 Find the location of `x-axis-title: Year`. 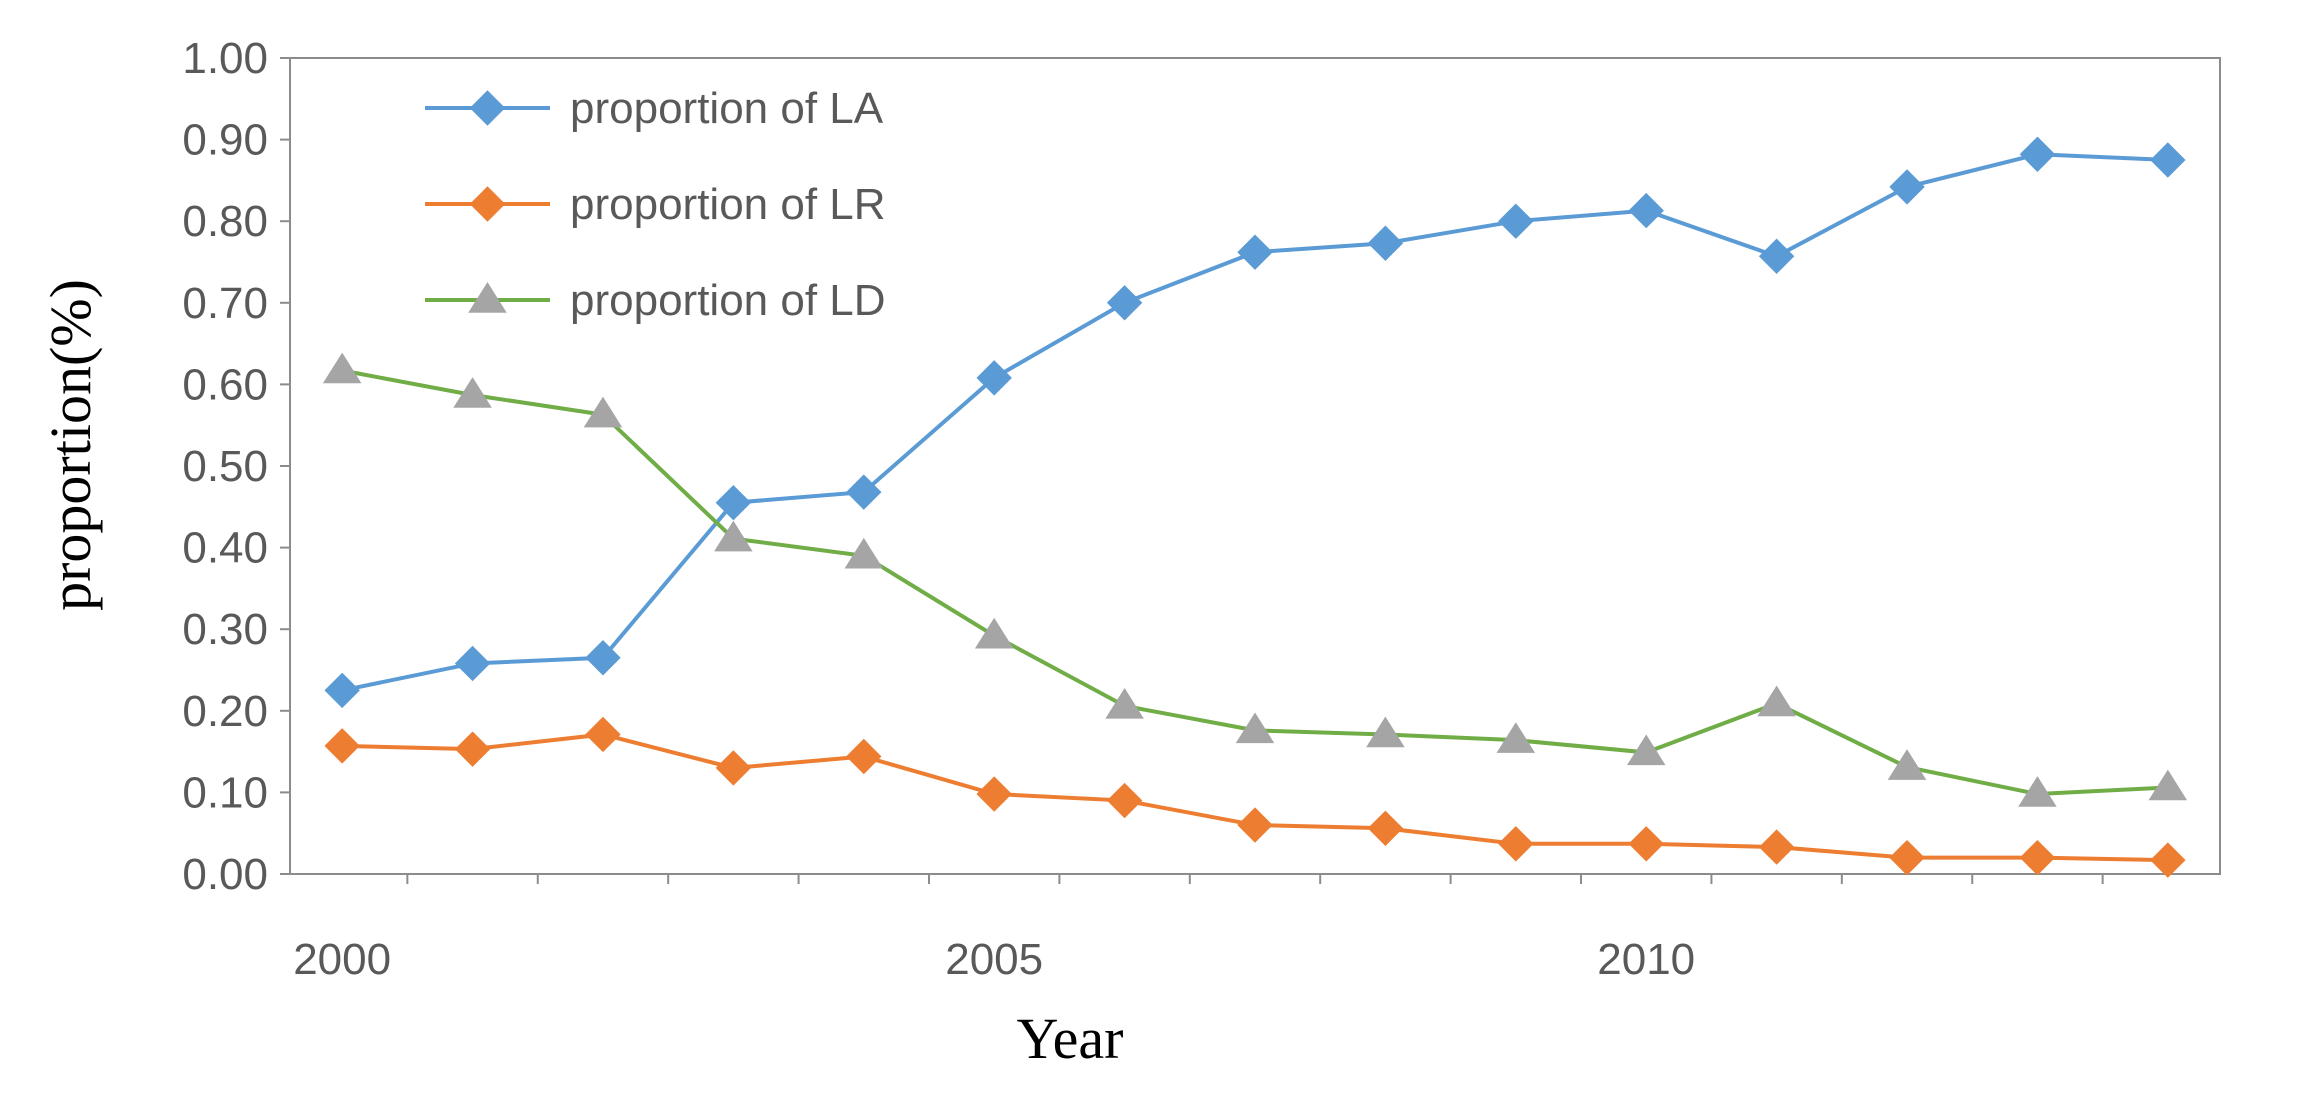

x-axis-title: Year is located at coordinates (1070, 1038).